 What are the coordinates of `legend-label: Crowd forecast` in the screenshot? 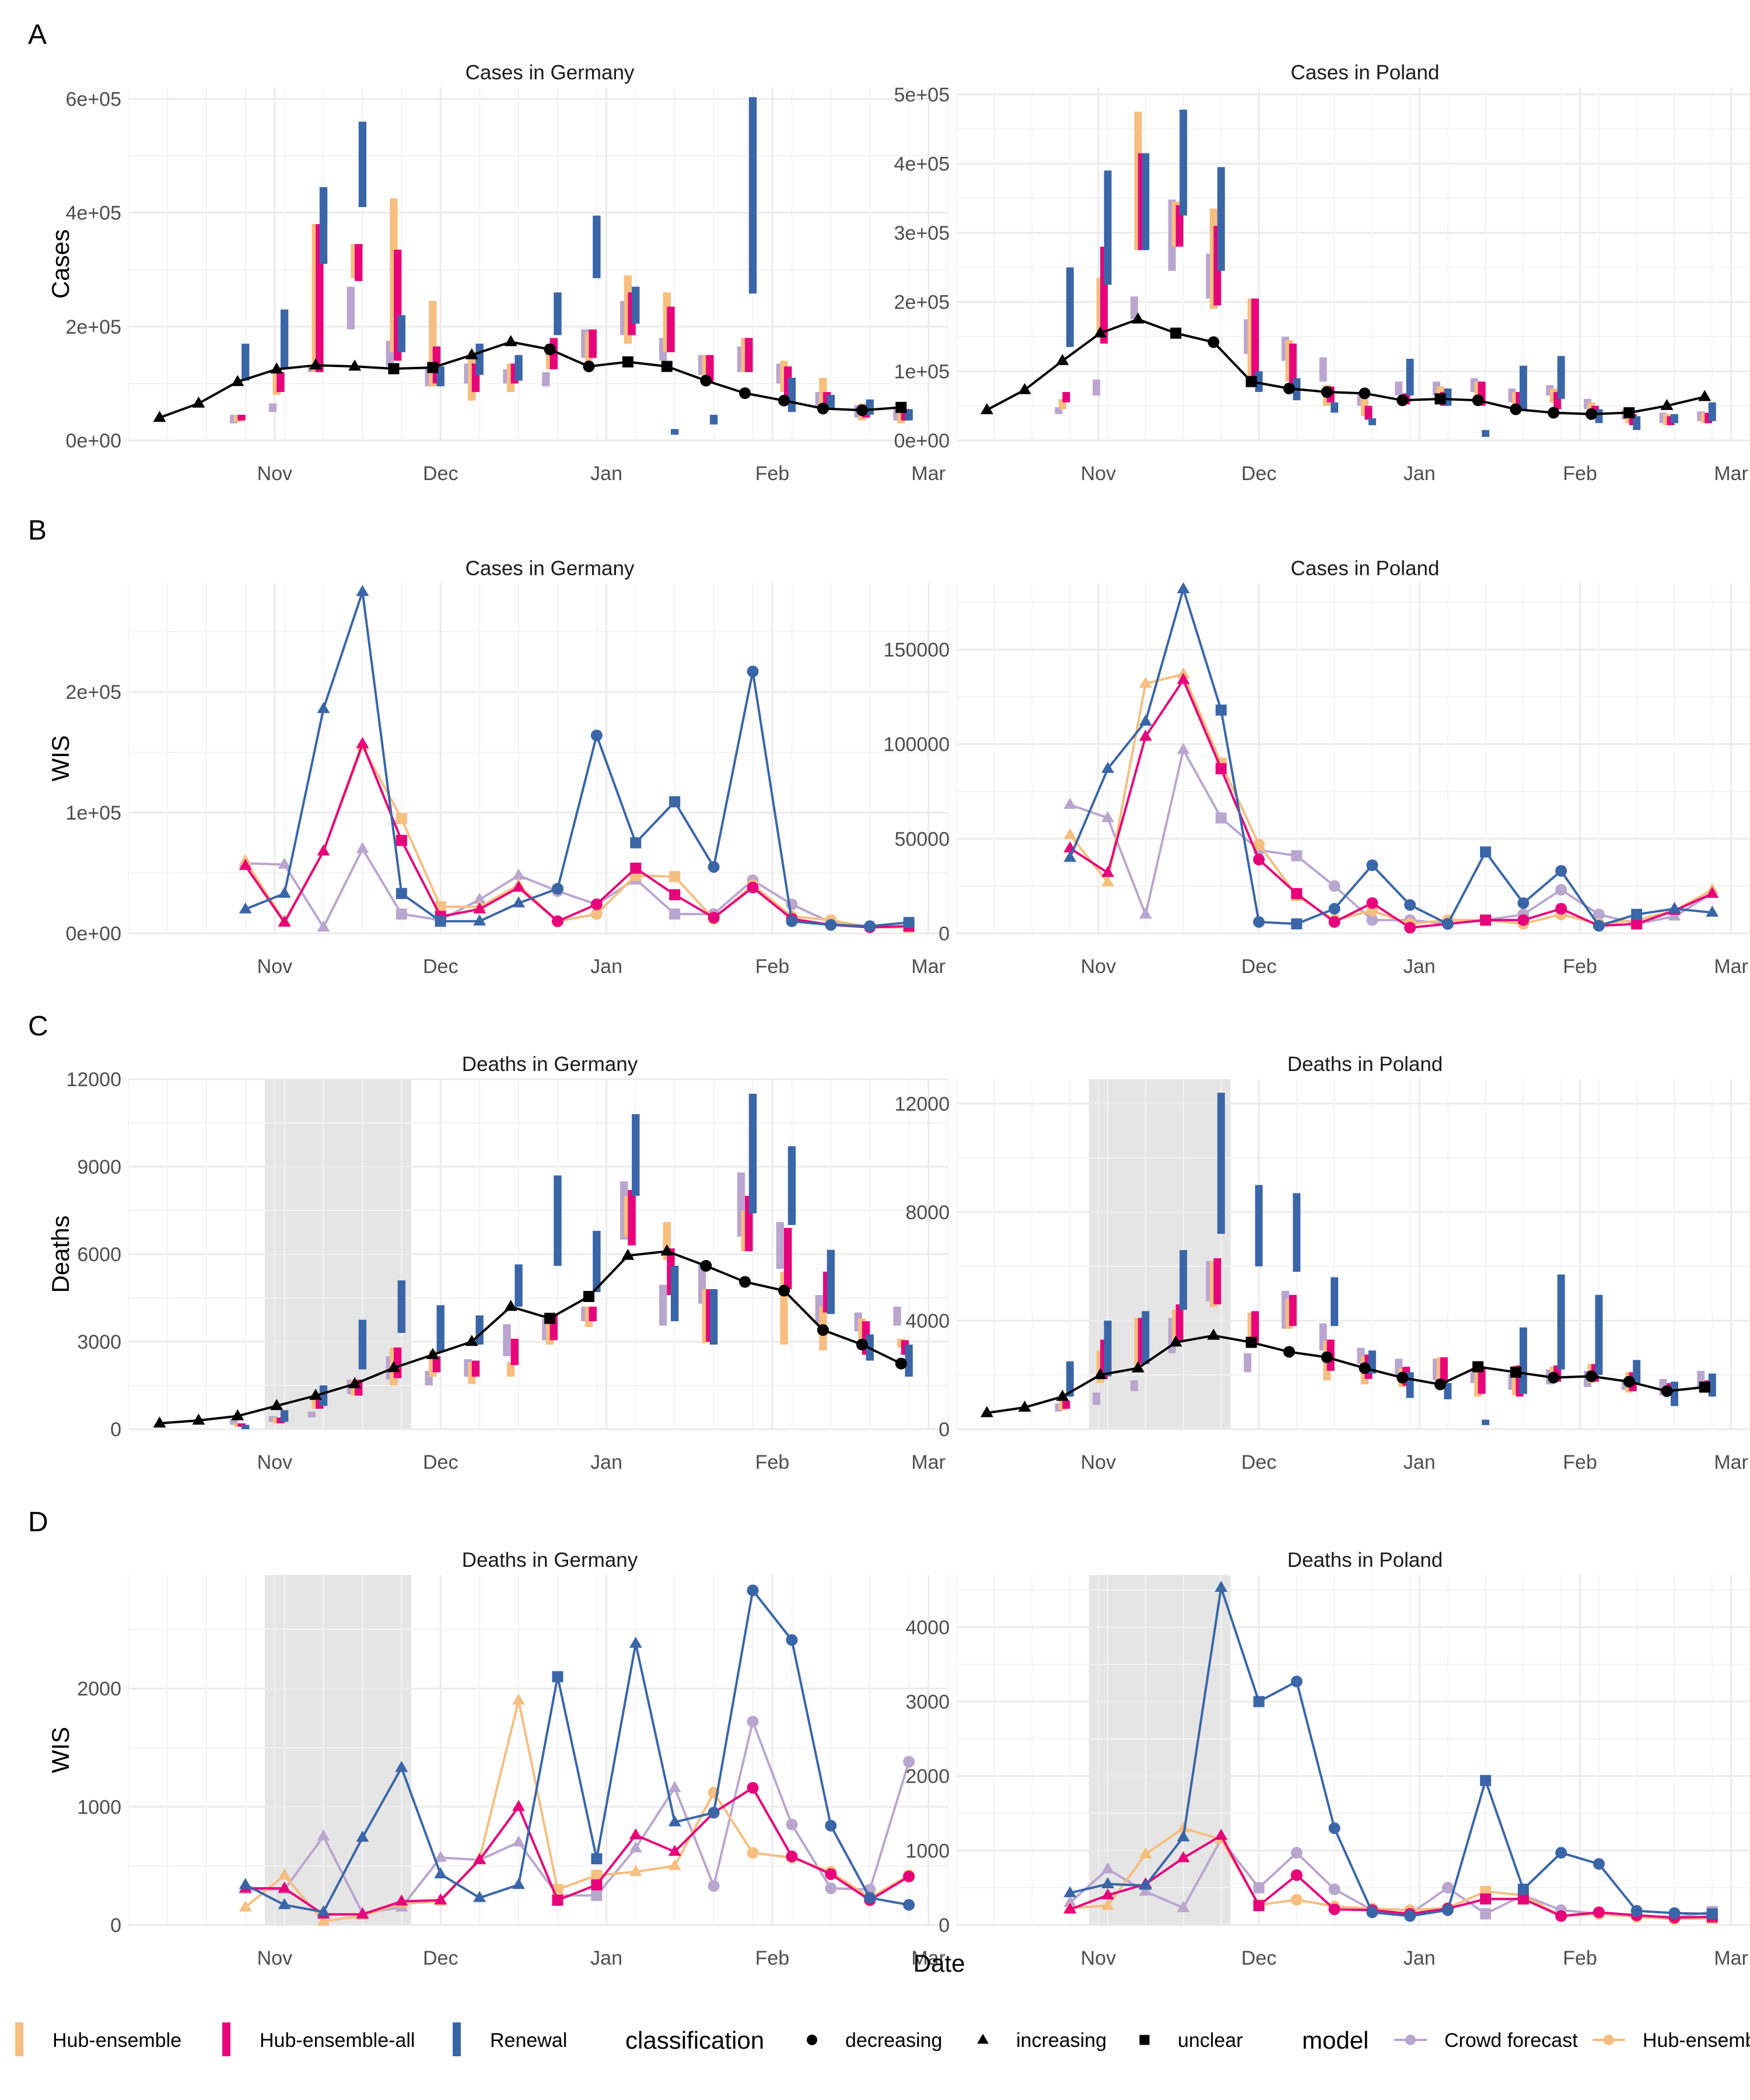 It's located at (1511, 2041).